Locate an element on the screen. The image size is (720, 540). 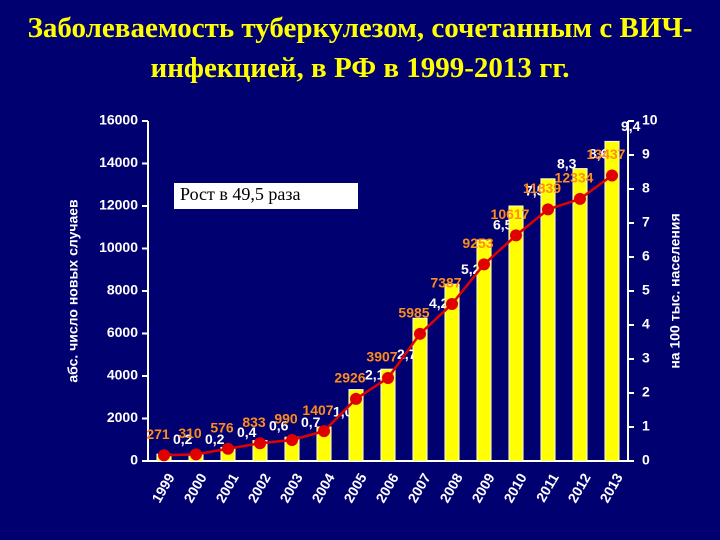
line-value-label: 990 is located at coordinates (286, 419).